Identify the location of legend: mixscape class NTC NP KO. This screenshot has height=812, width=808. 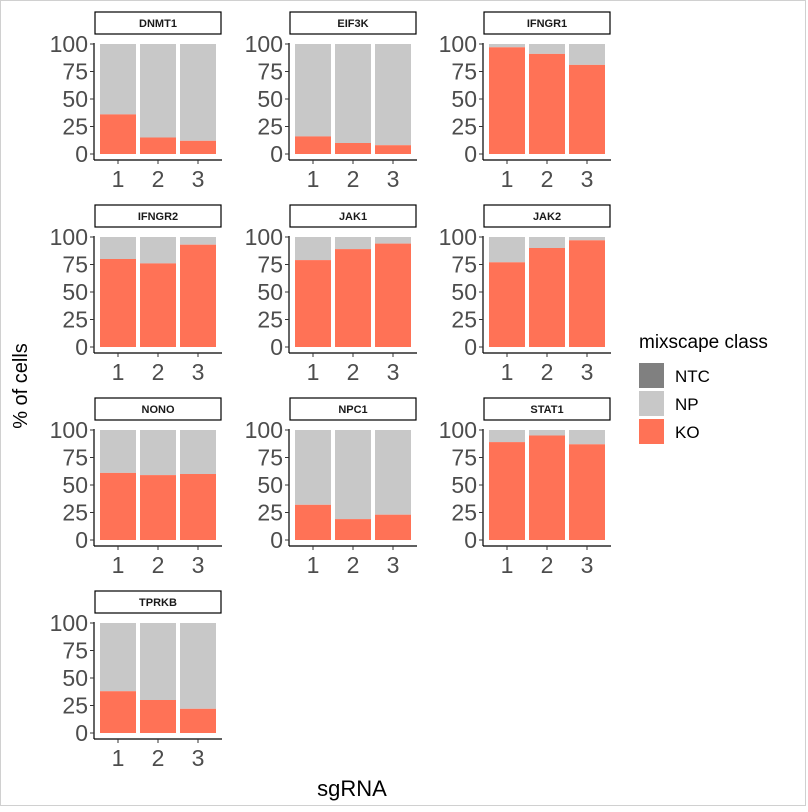
(703, 388).